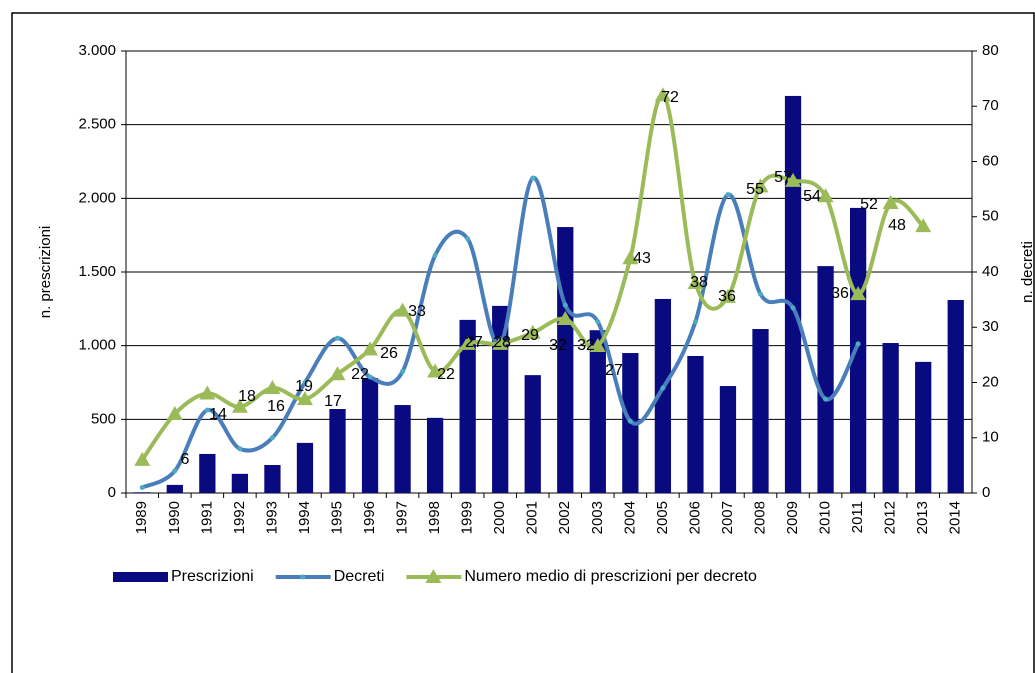 This screenshot has width=1035, height=673. What do you see at coordinates (955, 517) in the screenshot?
I see `x-tick-label: 2014` at bounding box center [955, 517].